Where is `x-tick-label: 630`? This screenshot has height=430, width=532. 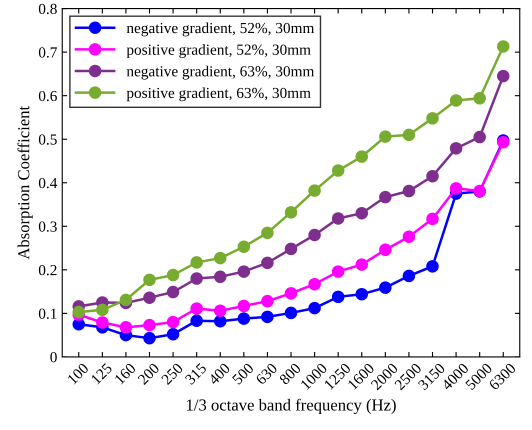
x-tick-label: 630 is located at coordinates (266, 374).